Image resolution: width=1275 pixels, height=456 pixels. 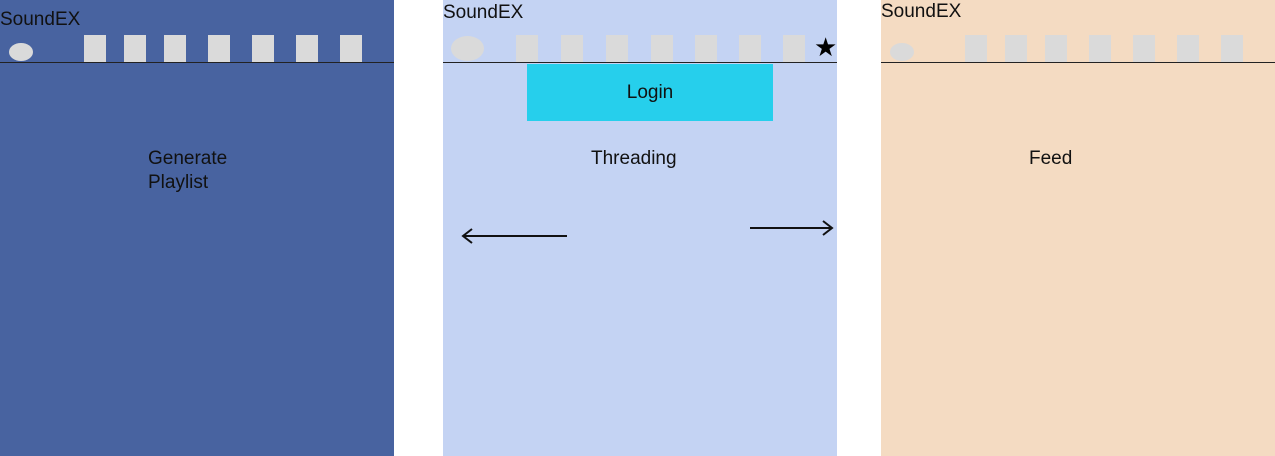 I want to click on page-title: Feed, so click(x=1051, y=158).